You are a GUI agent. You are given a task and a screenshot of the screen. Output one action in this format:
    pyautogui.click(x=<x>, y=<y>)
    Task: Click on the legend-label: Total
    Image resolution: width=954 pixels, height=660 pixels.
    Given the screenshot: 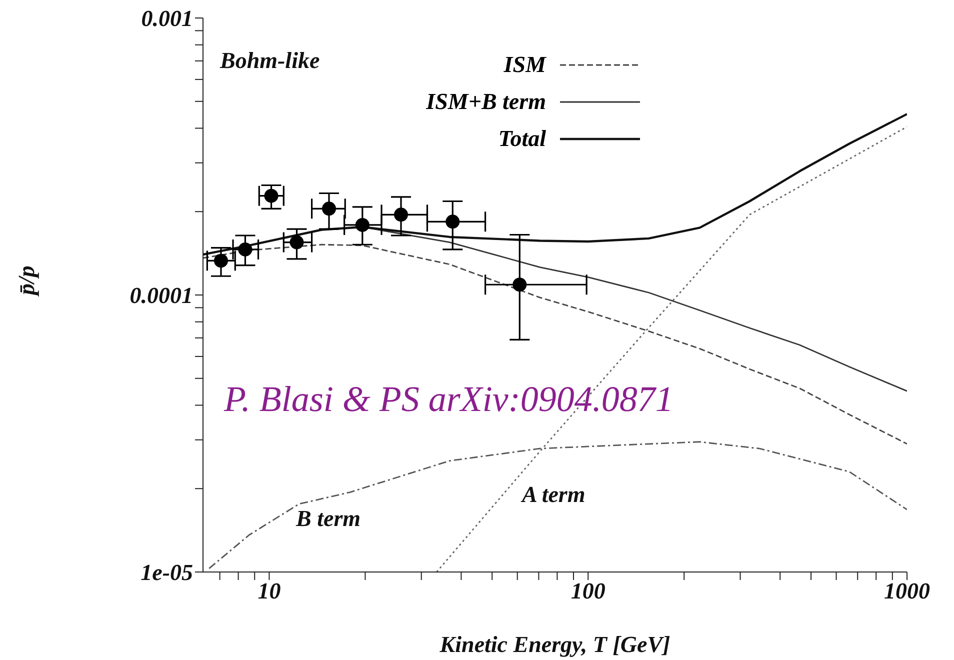 What is the action you would take?
    pyautogui.click(x=522, y=139)
    